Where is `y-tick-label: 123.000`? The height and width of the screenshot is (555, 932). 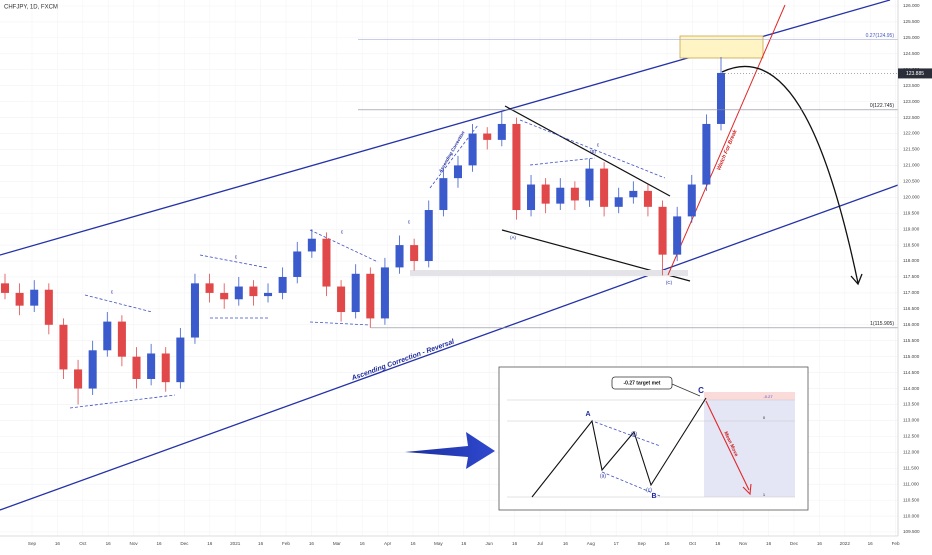 y-tick-label: 123.000 is located at coordinates (911, 101).